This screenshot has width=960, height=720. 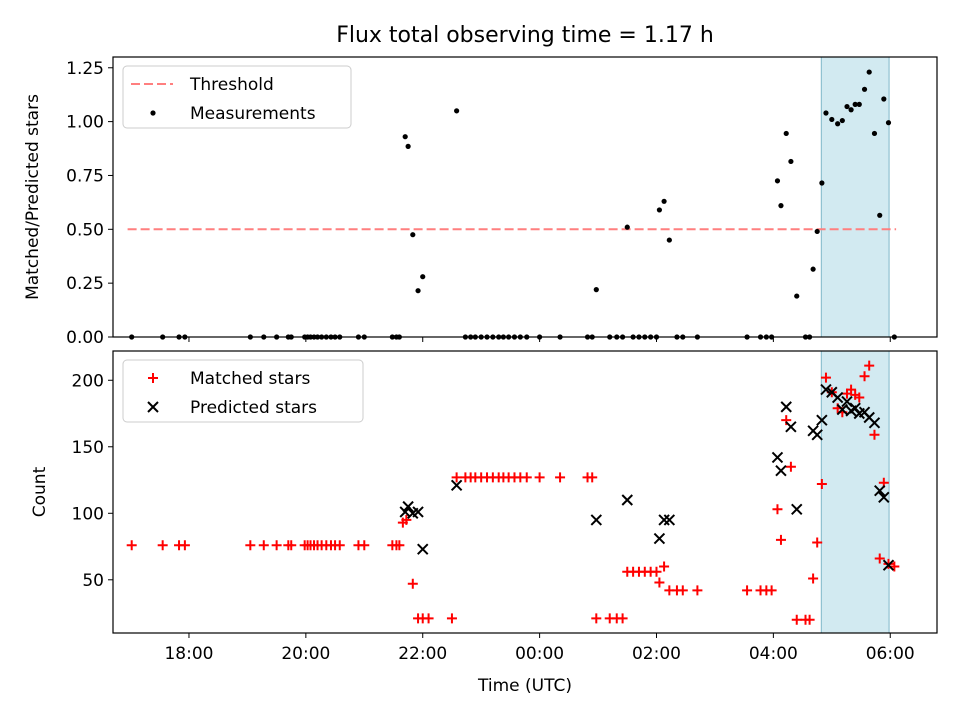 I want to click on panel1-legend-label-1: Predicted stars, so click(x=253, y=408).